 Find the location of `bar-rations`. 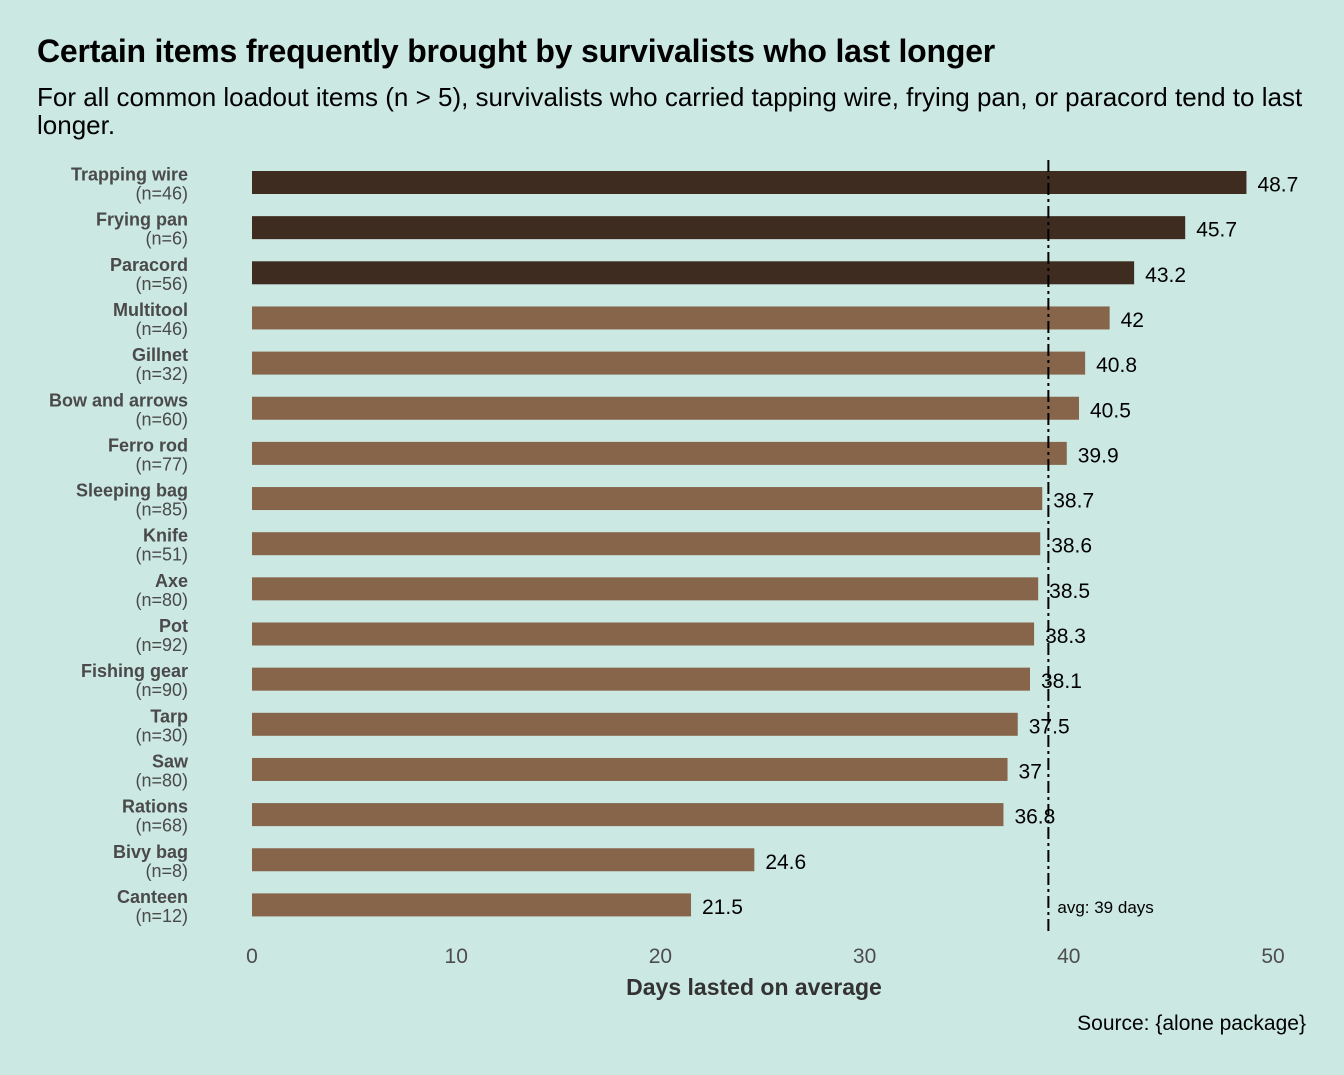

bar-rations is located at coordinates (628, 815).